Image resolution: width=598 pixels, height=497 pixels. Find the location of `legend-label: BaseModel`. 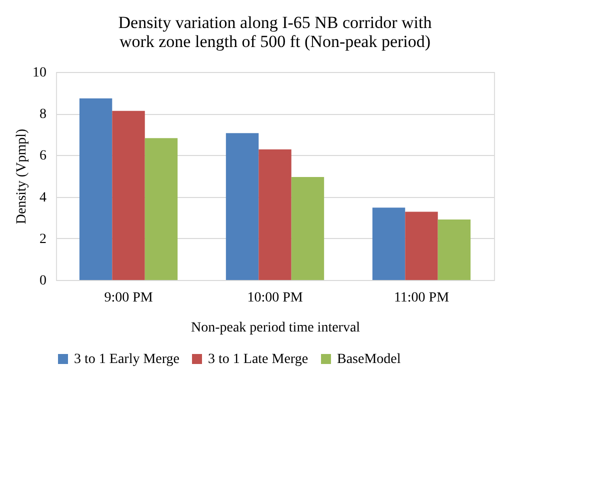

legend-label: BaseModel is located at coordinates (369, 359).